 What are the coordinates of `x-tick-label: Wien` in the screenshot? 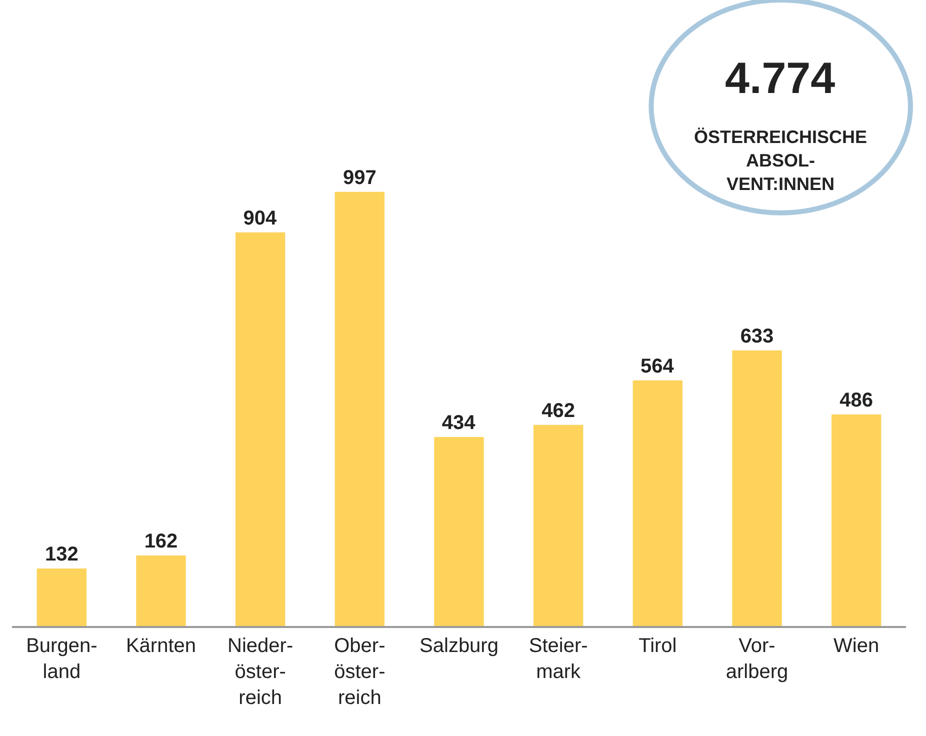 It's located at (857, 646).